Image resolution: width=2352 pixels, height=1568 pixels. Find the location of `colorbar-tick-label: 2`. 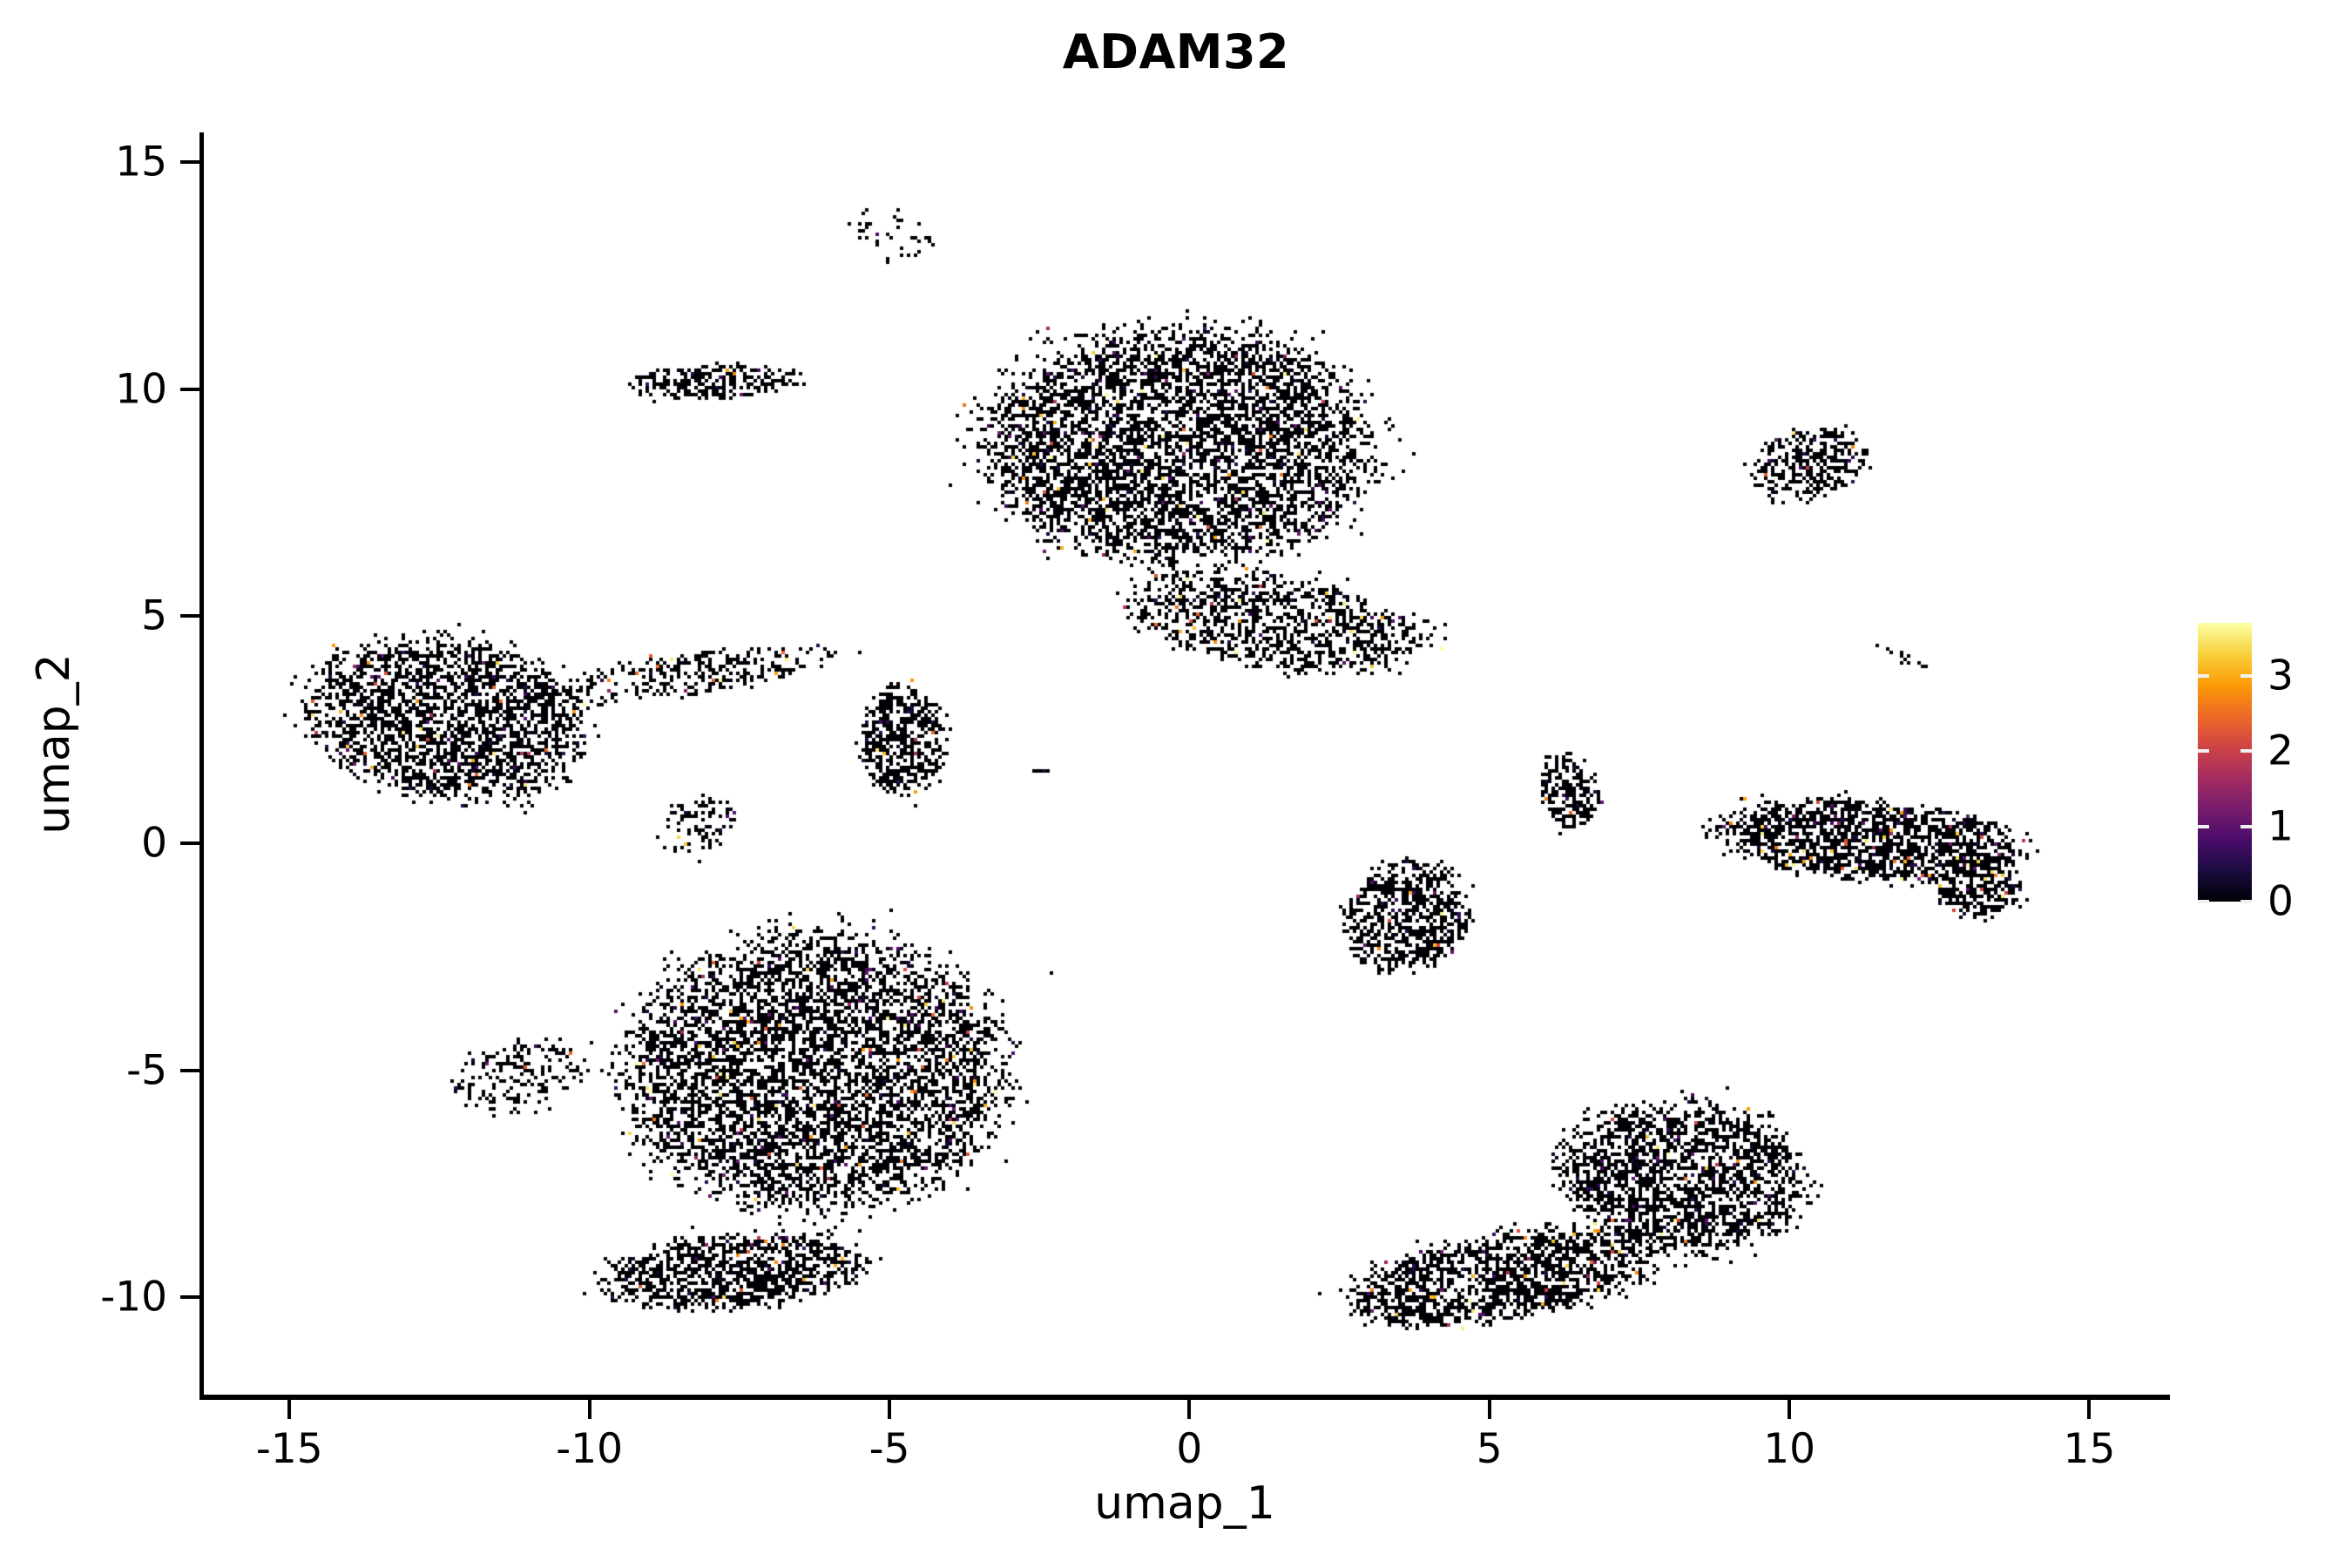

colorbar-tick-label: 2 is located at coordinates (2281, 751).